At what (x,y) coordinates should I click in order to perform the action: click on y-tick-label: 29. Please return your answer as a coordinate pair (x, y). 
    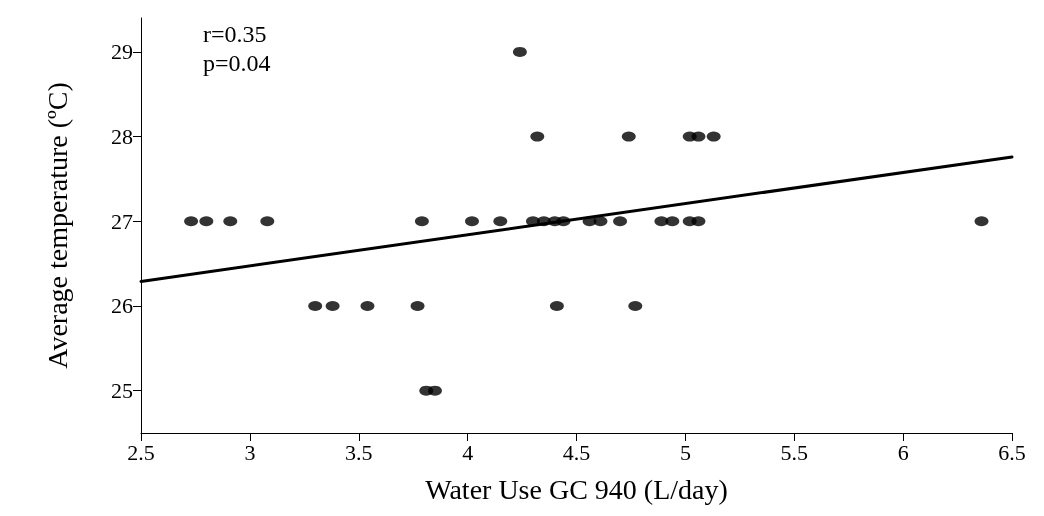
    Looking at the image, I should click on (122, 52).